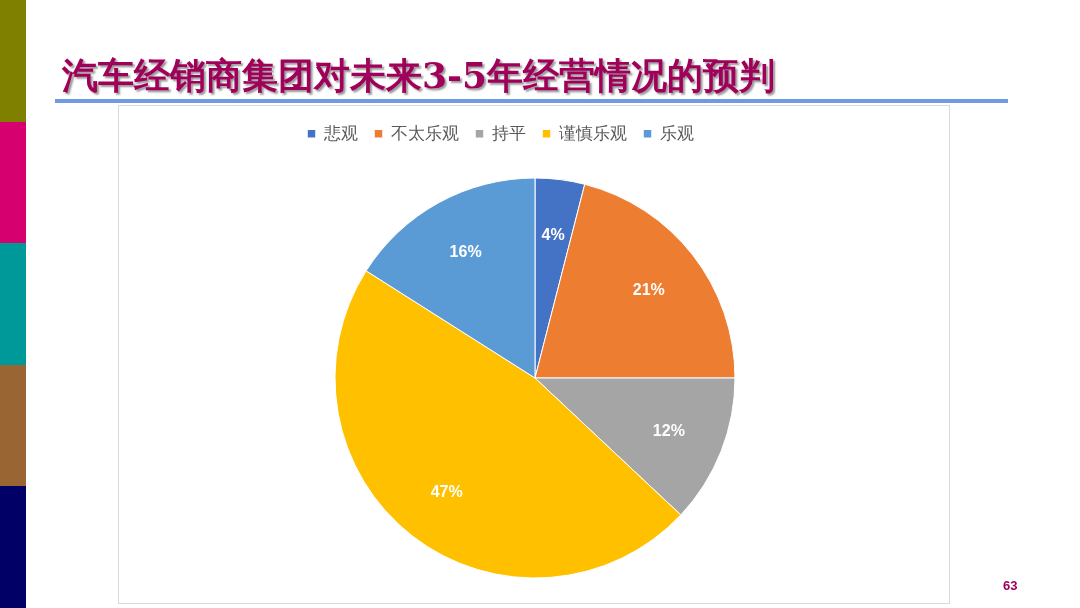 This screenshot has height=608, width=1080. I want to click on legend-label: 乐观, so click(677, 132).